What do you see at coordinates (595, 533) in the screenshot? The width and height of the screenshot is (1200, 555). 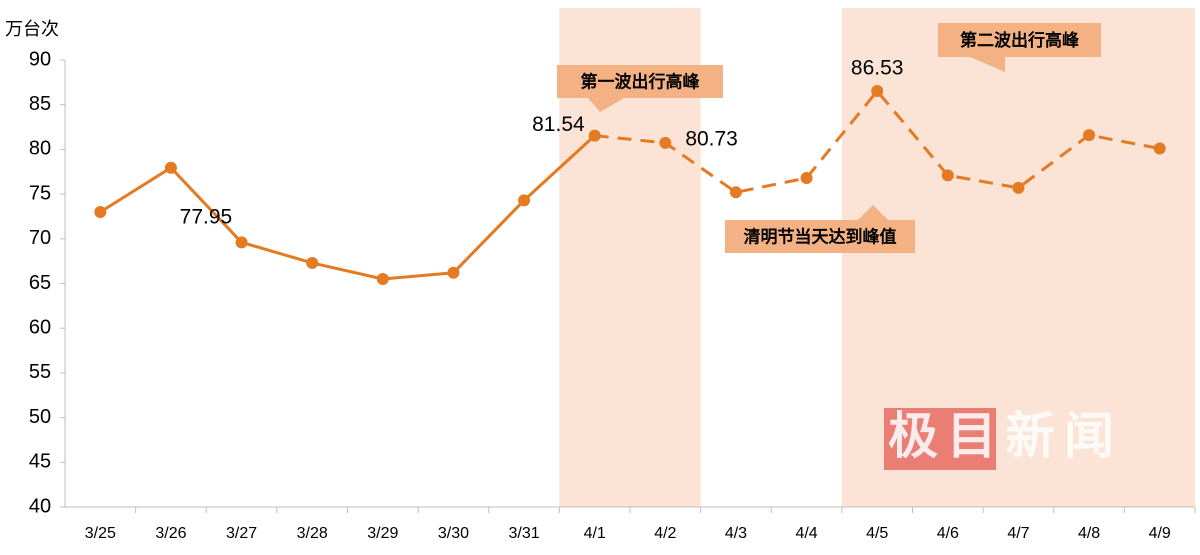 I see `x-tick-label: 4/1` at bounding box center [595, 533].